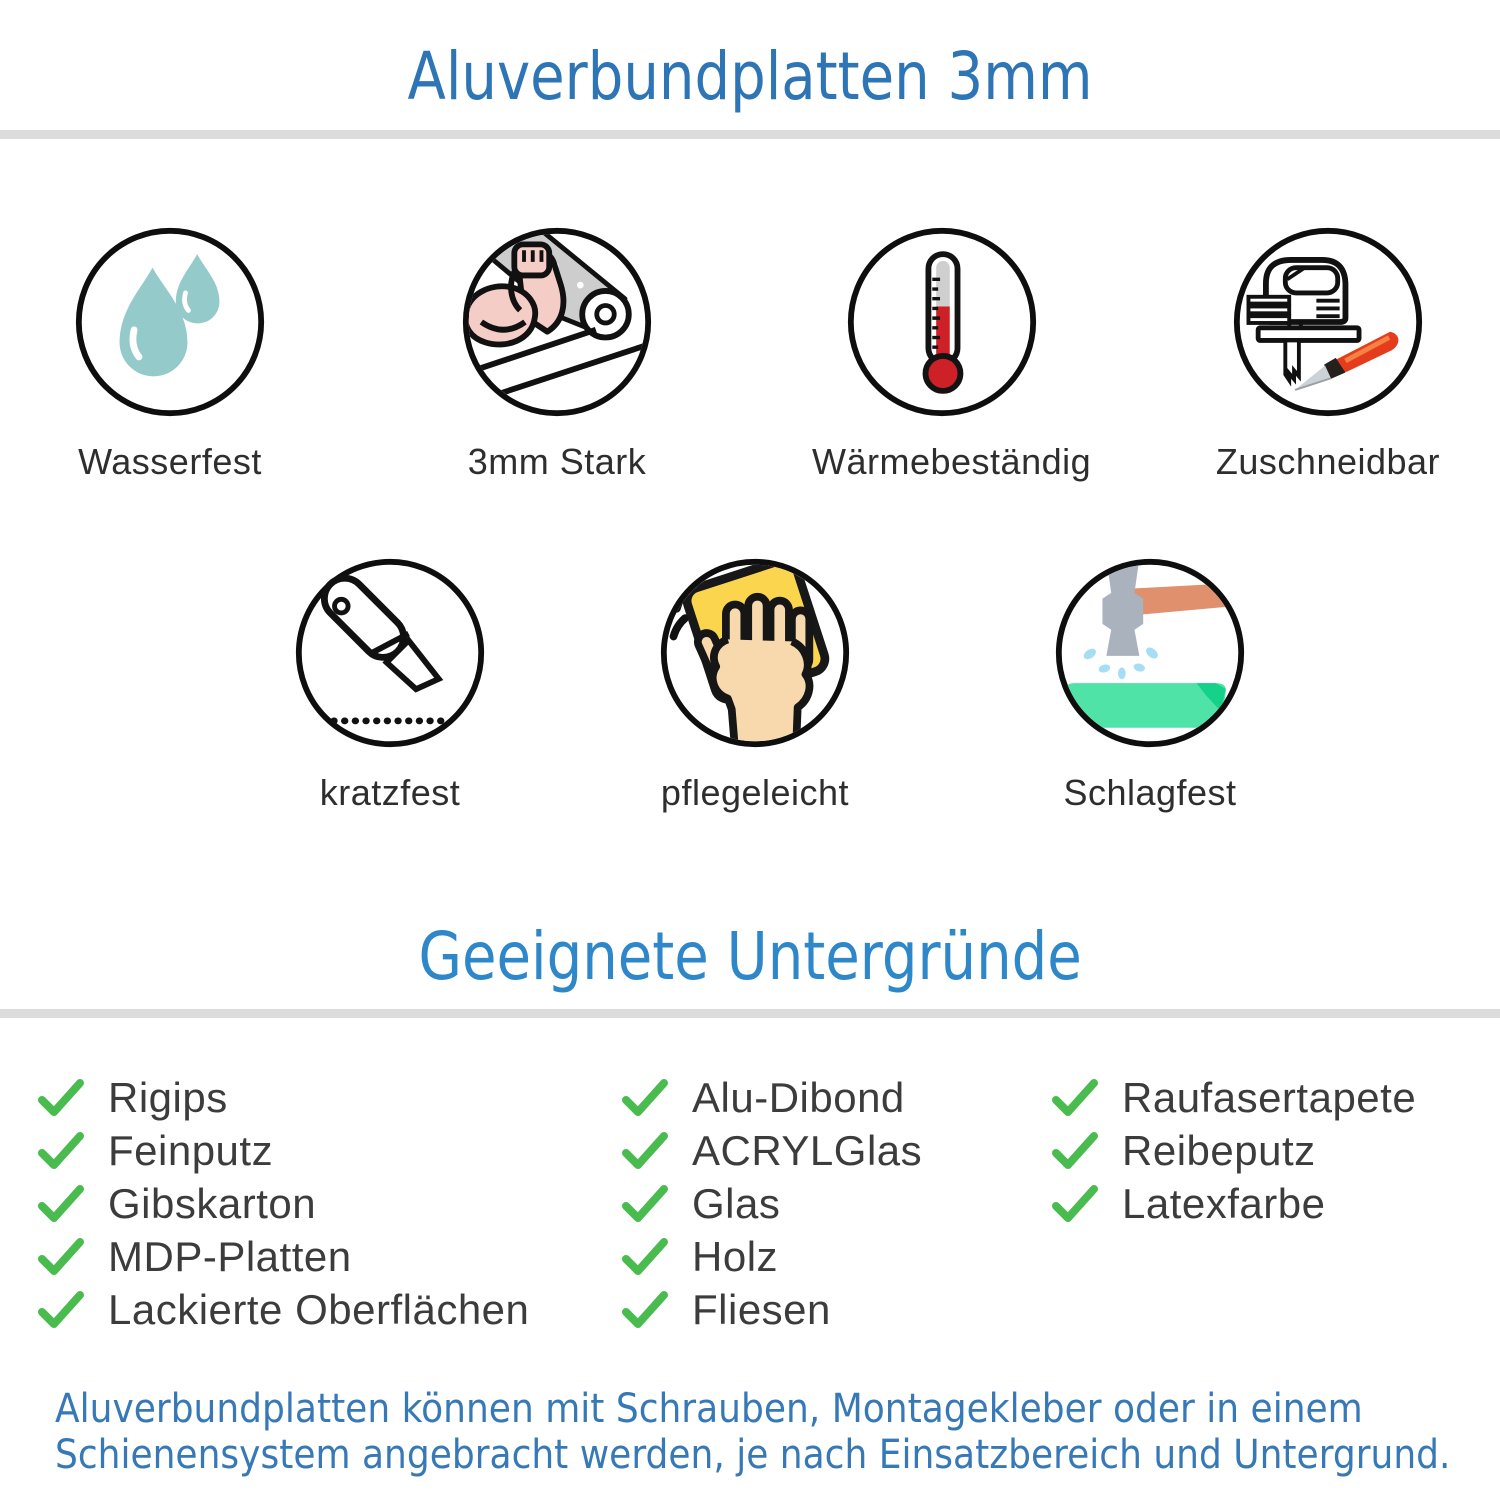  I want to click on feature-3mm-stark: 3mm Stark, so click(557, 354).